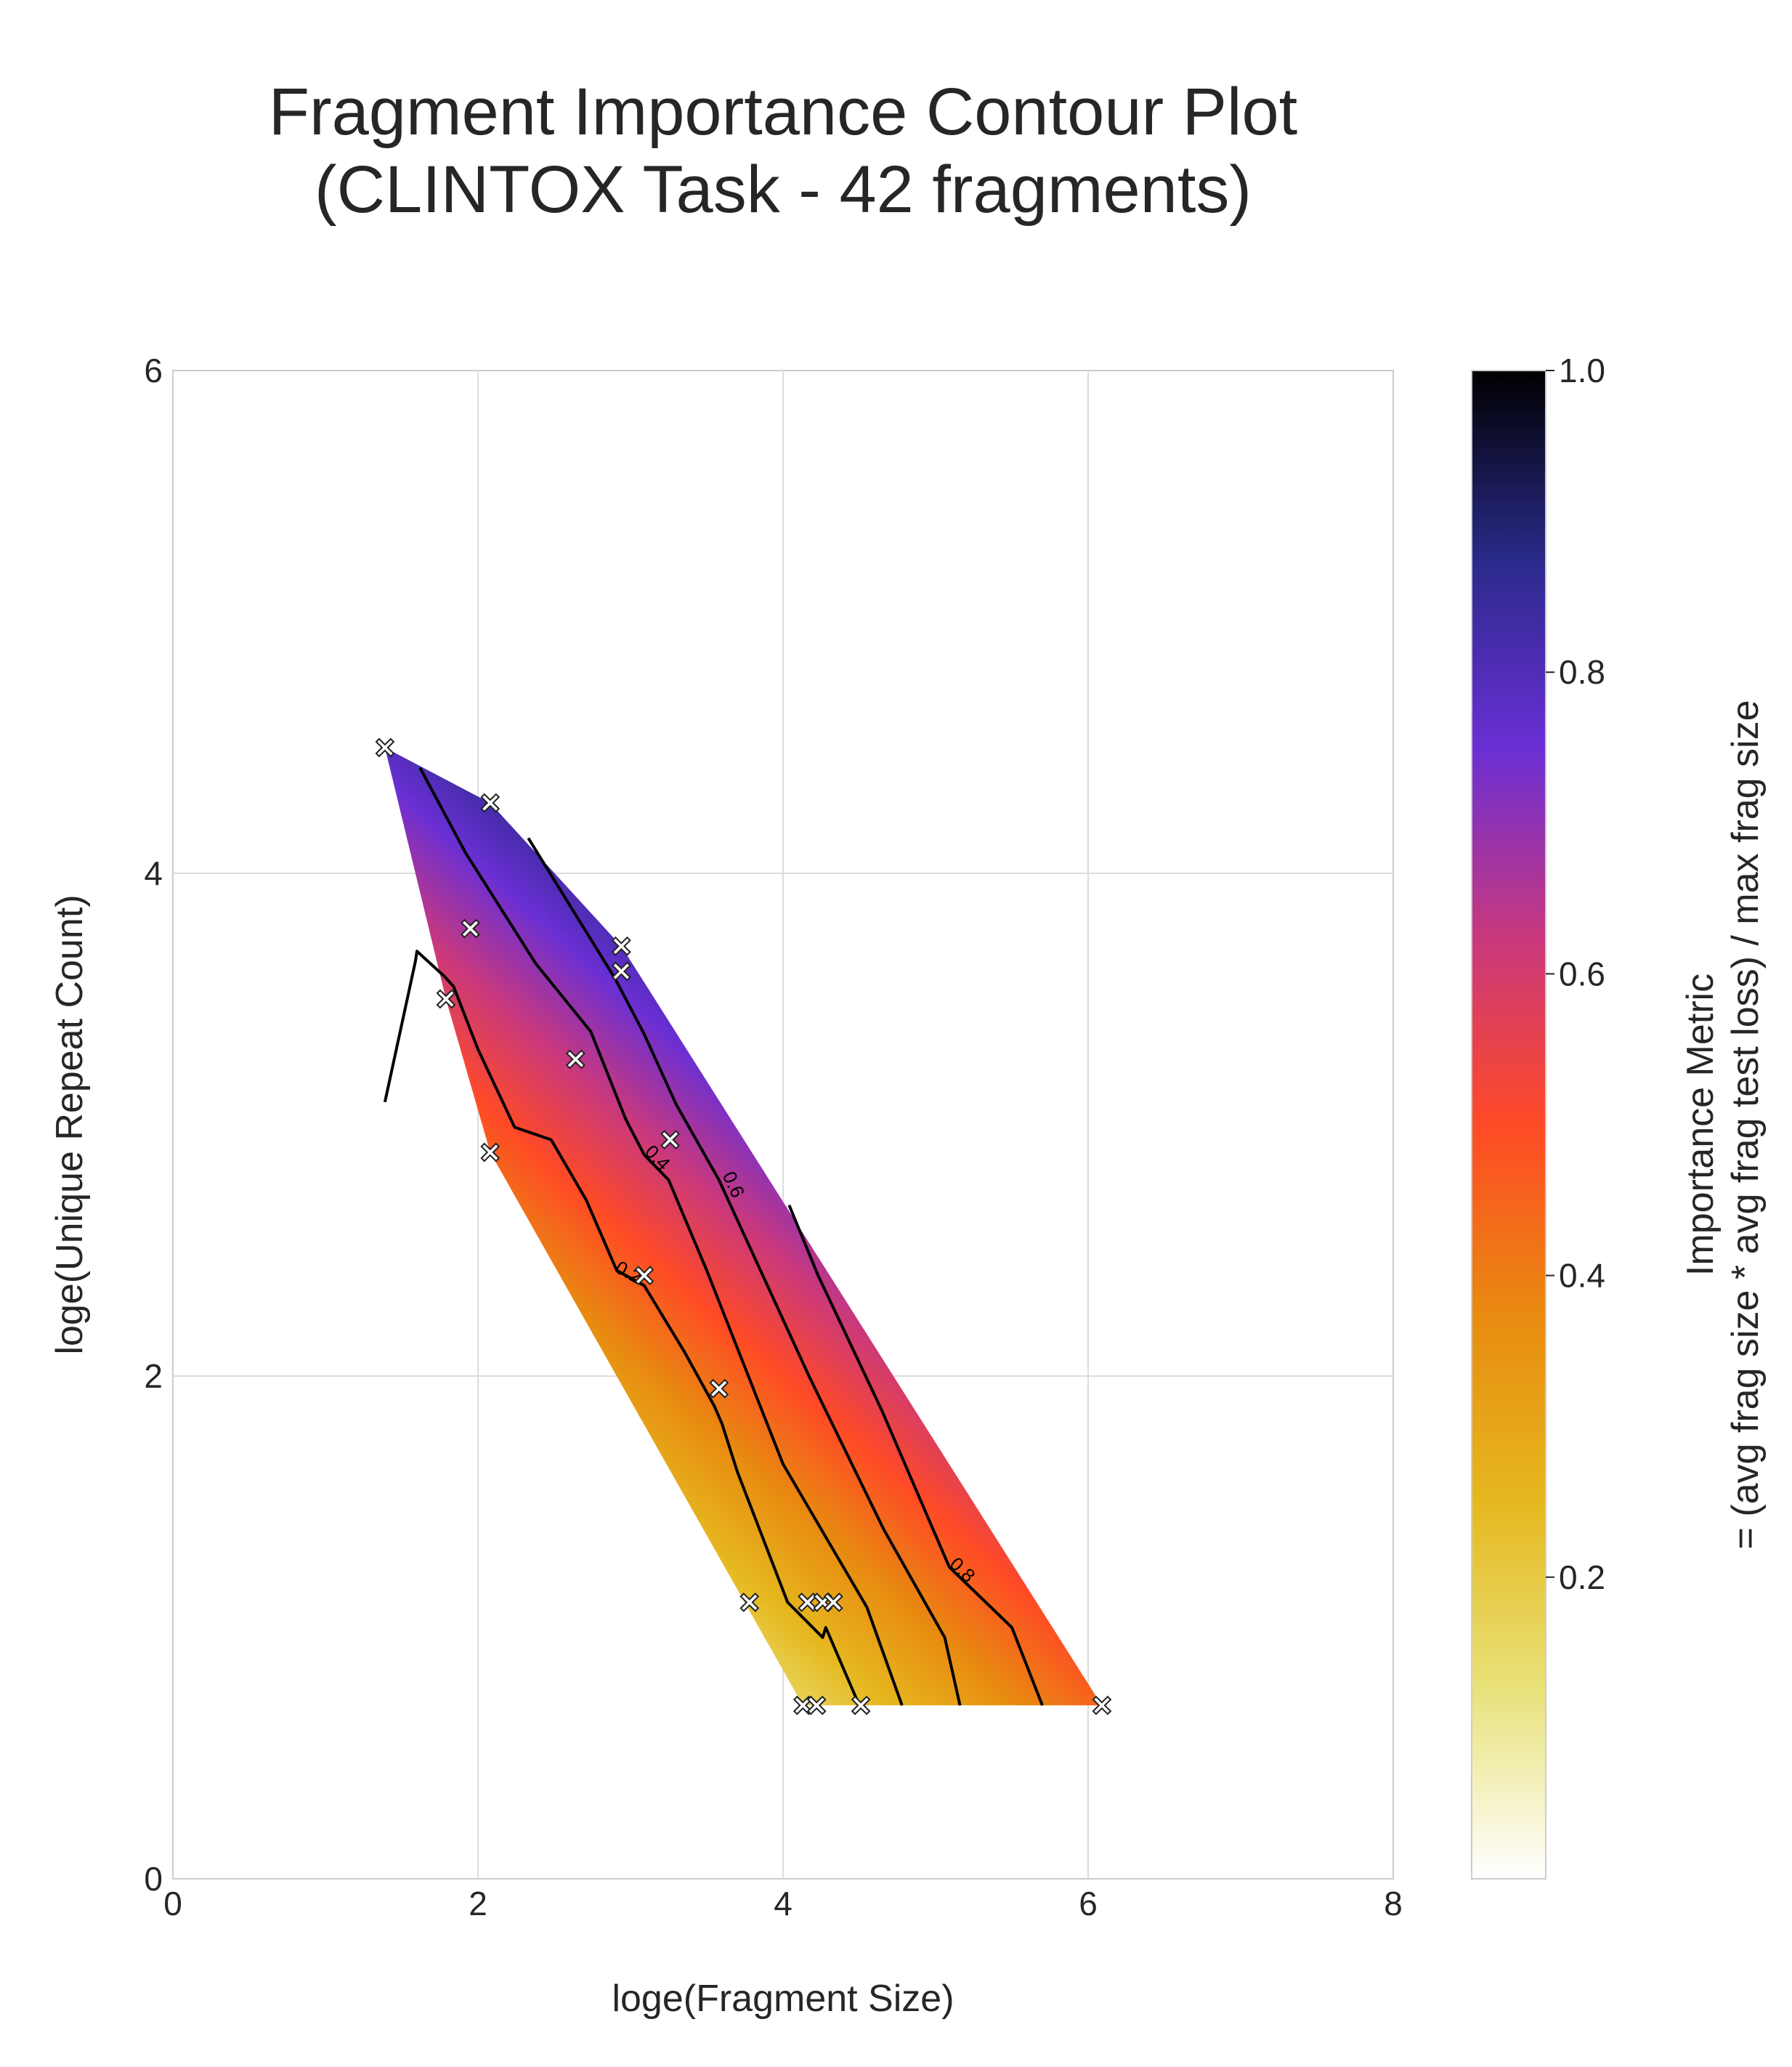 Image resolution: width=1792 pixels, height=2067 pixels. I want to click on x-axis-label: loge(Fragment Size), so click(783, 1999).